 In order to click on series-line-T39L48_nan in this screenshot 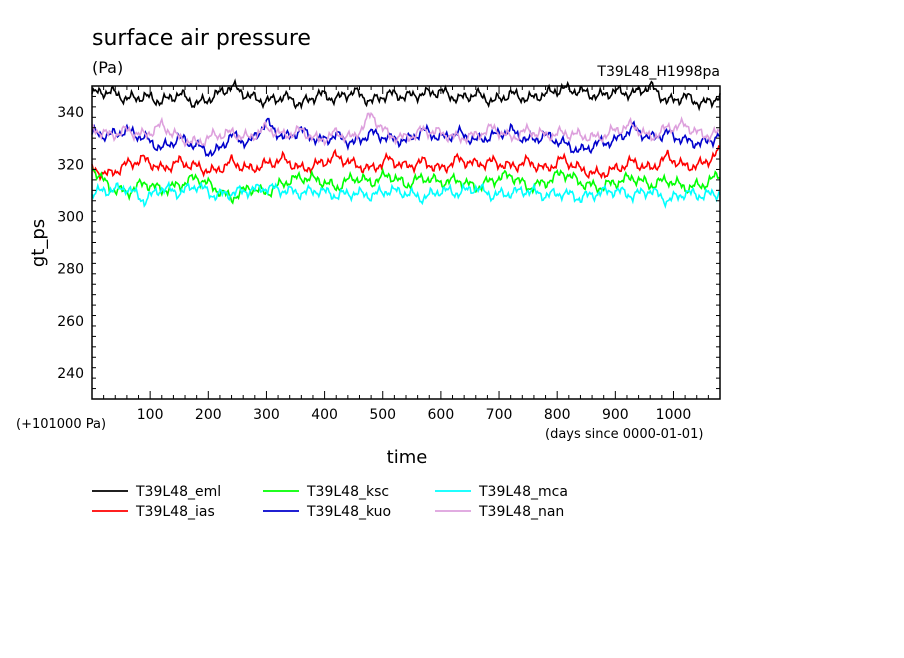, I will do `click(406, 129)`.